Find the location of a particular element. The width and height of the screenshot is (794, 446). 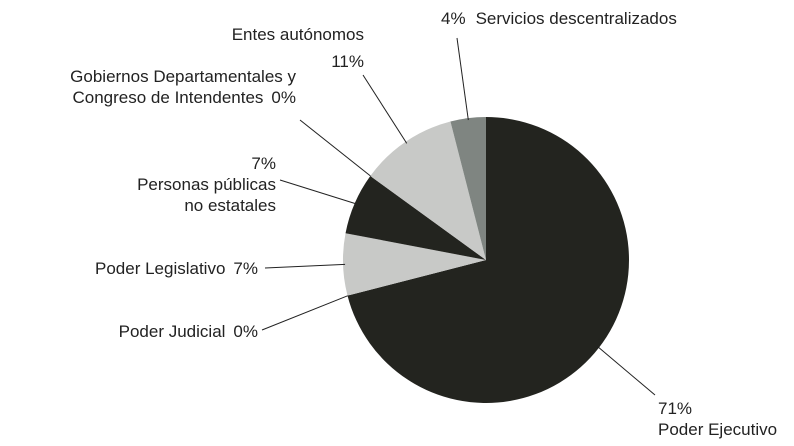

percent-label: 71% is located at coordinates (675, 408).